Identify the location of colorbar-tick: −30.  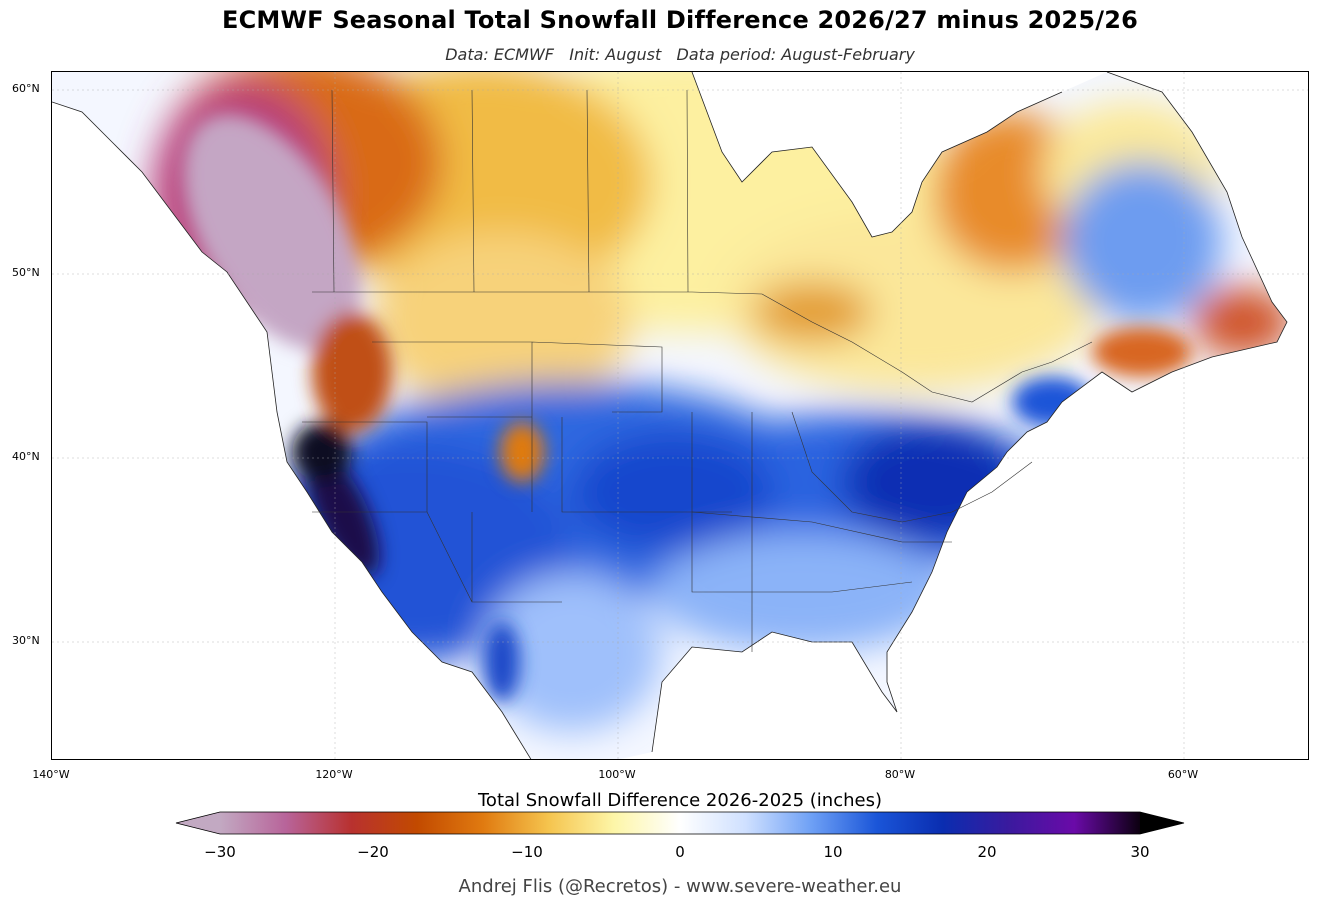
(220, 852).